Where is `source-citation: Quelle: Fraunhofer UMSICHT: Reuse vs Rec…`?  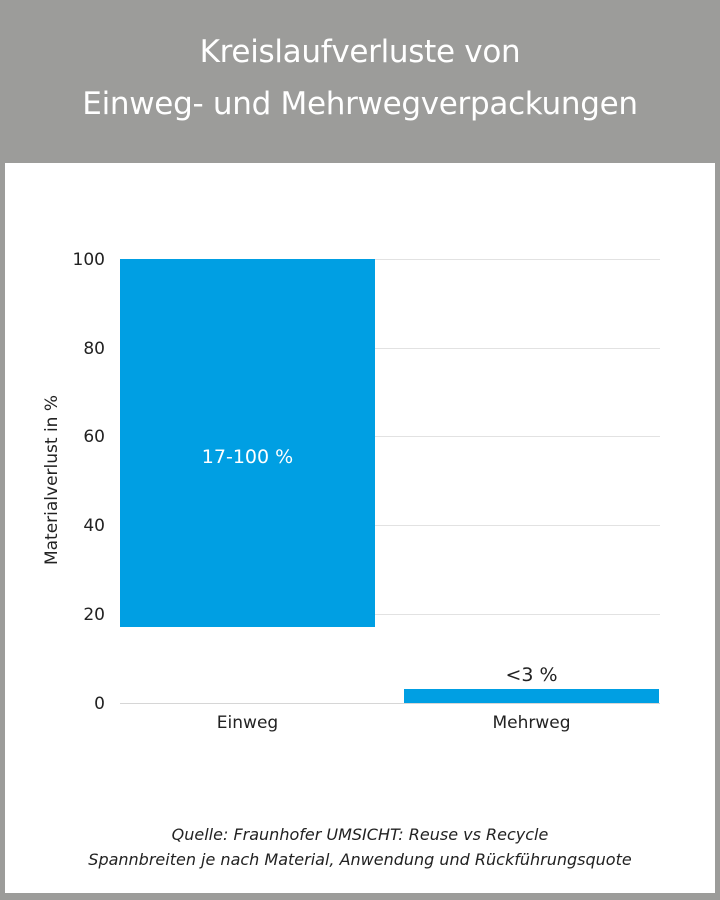 source-citation: Quelle: Fraunhofer UMSICHT: Reuse vs Rec… is located at coordinates (360, 834).